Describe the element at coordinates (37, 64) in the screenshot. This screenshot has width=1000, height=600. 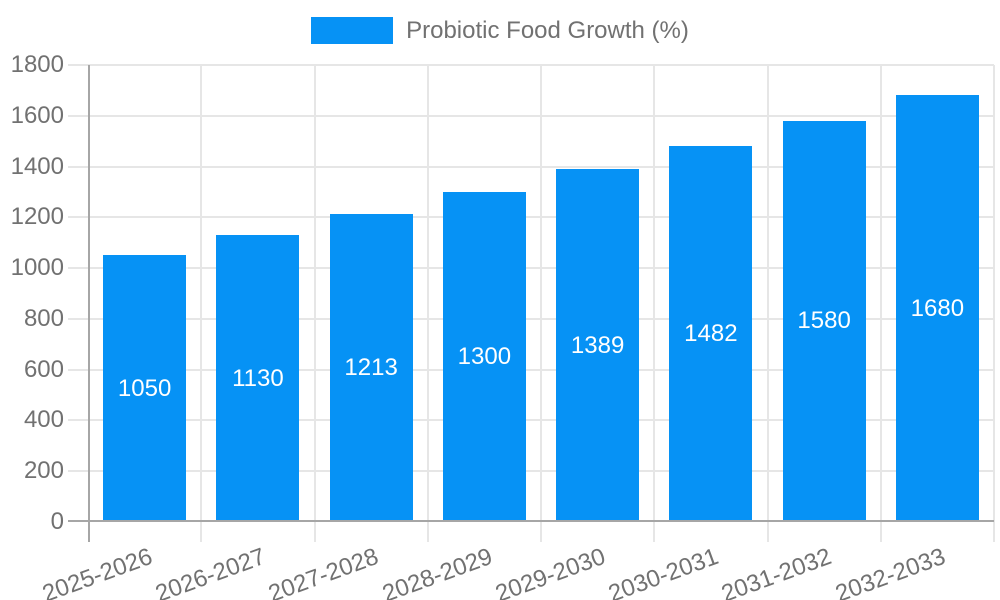
I see `y-axis-tick-label: 1800` at that location.